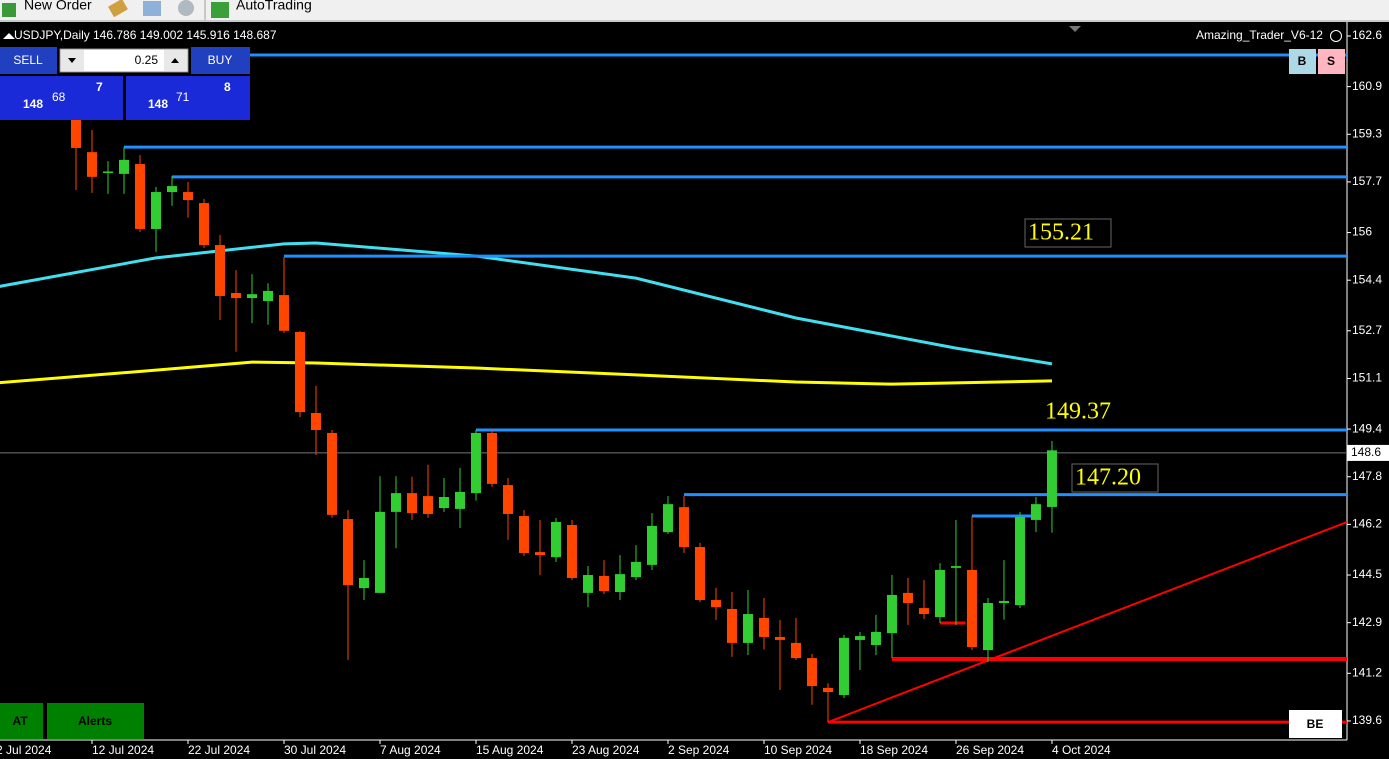 Image resolution: width=1389 pixels, height=759 pixels. Describe the element at coordinates (1367, 181) in the screenshot. I see `y-tick-label: 157.7` at that location.